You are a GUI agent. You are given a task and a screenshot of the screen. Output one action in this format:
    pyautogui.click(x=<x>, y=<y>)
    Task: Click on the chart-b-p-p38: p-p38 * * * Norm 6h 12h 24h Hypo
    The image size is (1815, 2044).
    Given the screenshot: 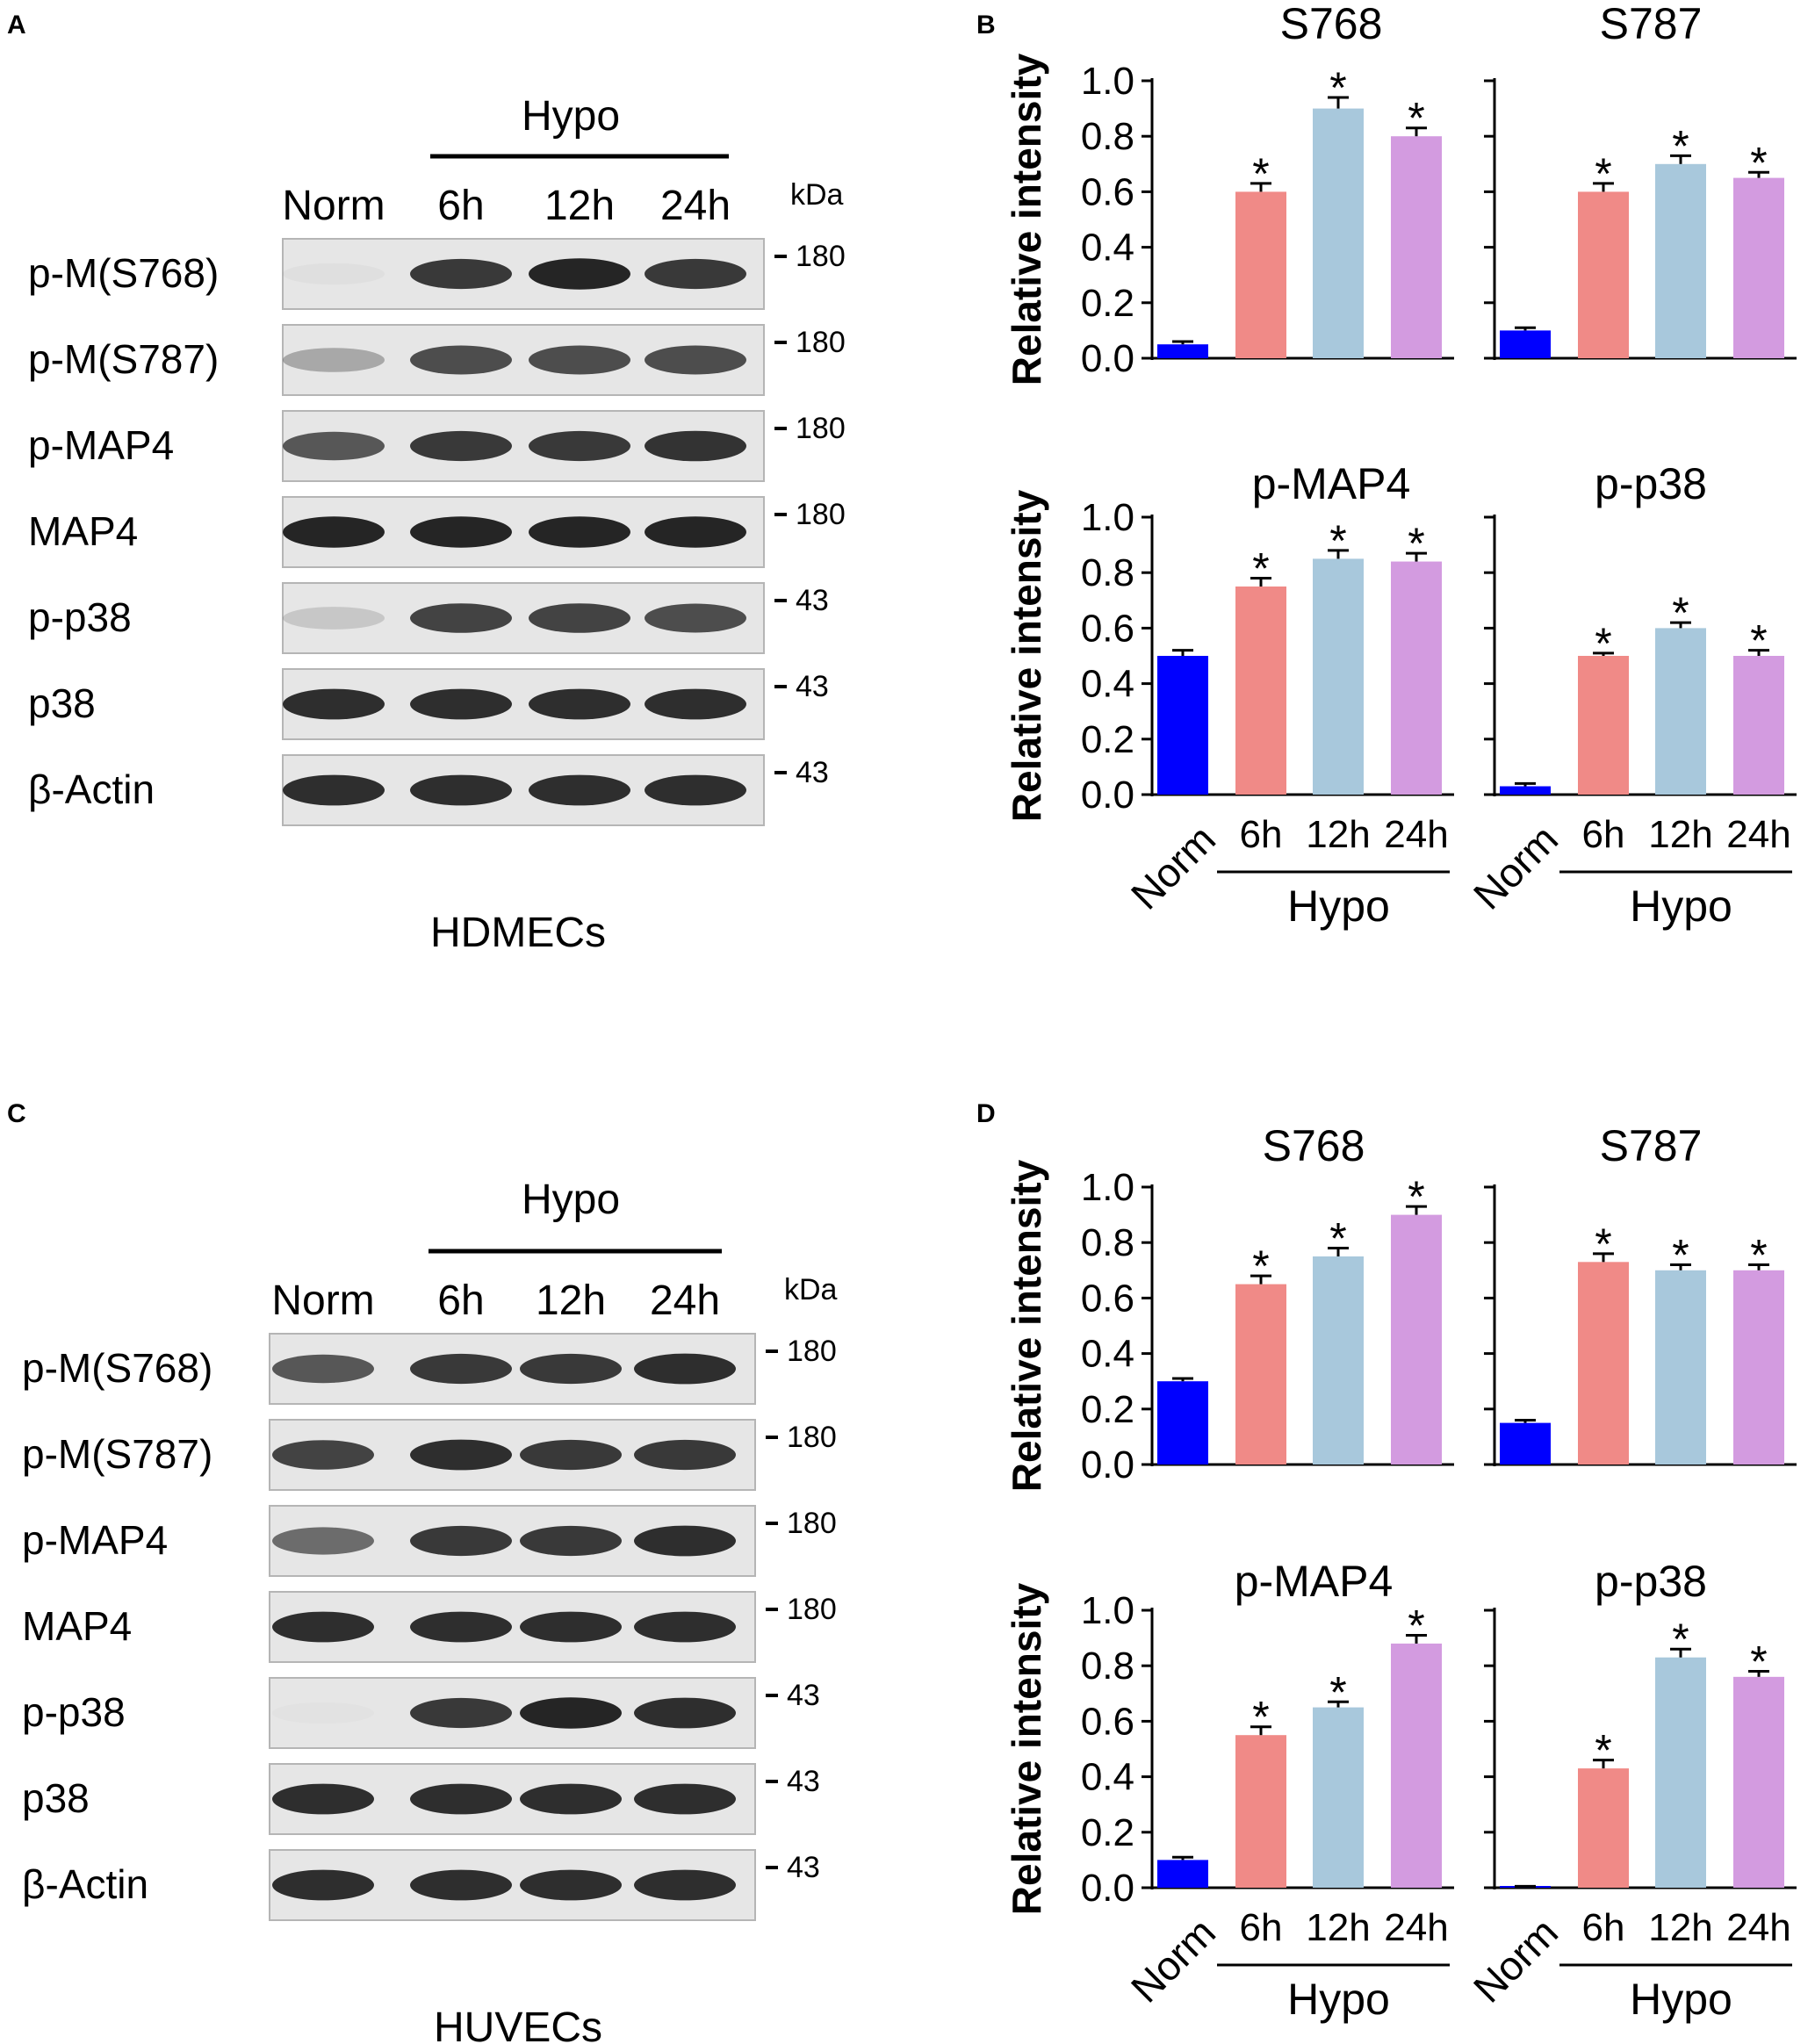 What is the action you would take?
    pyautogui.click(x=1631, y=695)
    